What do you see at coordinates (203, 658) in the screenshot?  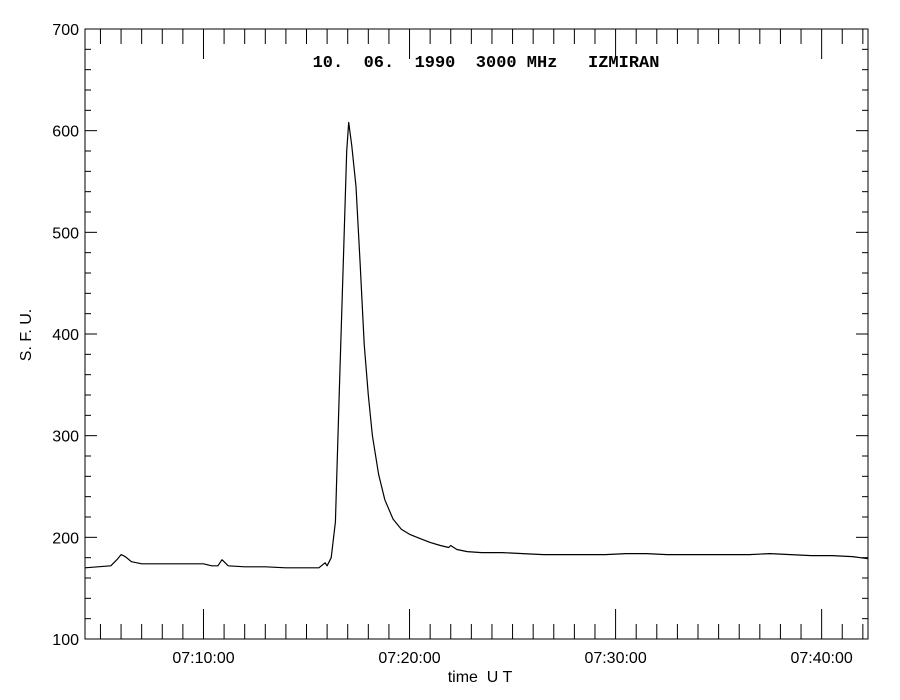 I see `x-tick-label: 07:10:00` at bounding box center [203, 658].